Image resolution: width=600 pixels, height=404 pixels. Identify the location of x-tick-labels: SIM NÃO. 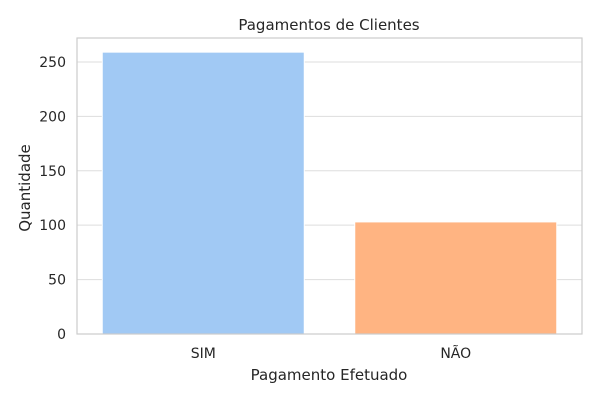
(331, 353).